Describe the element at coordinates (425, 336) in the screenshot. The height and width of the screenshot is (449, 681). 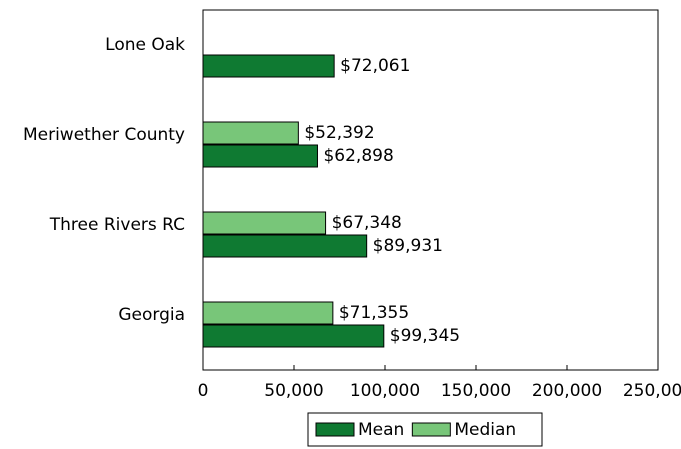
I see `value-label: $99,345` at that location.